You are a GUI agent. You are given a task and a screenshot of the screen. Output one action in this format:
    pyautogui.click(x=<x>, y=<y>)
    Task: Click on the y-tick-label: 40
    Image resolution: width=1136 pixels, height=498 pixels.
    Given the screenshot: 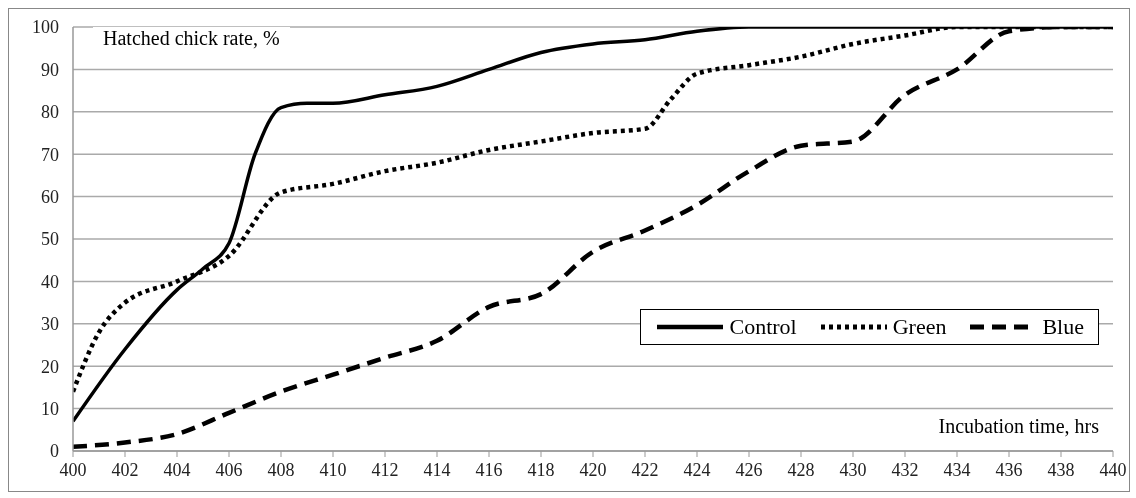 What is the action you would take?
    pyautogui.click(x=50, y=281)
    